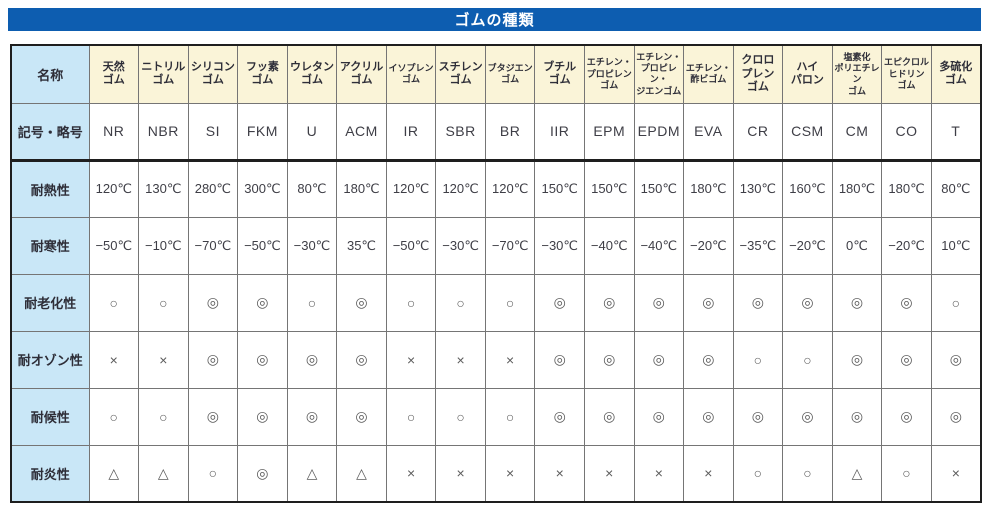  What do you see at coordinates (114, 132) in the screenshot?
I see `table-cell: NR` at bounding box center [114, 132].